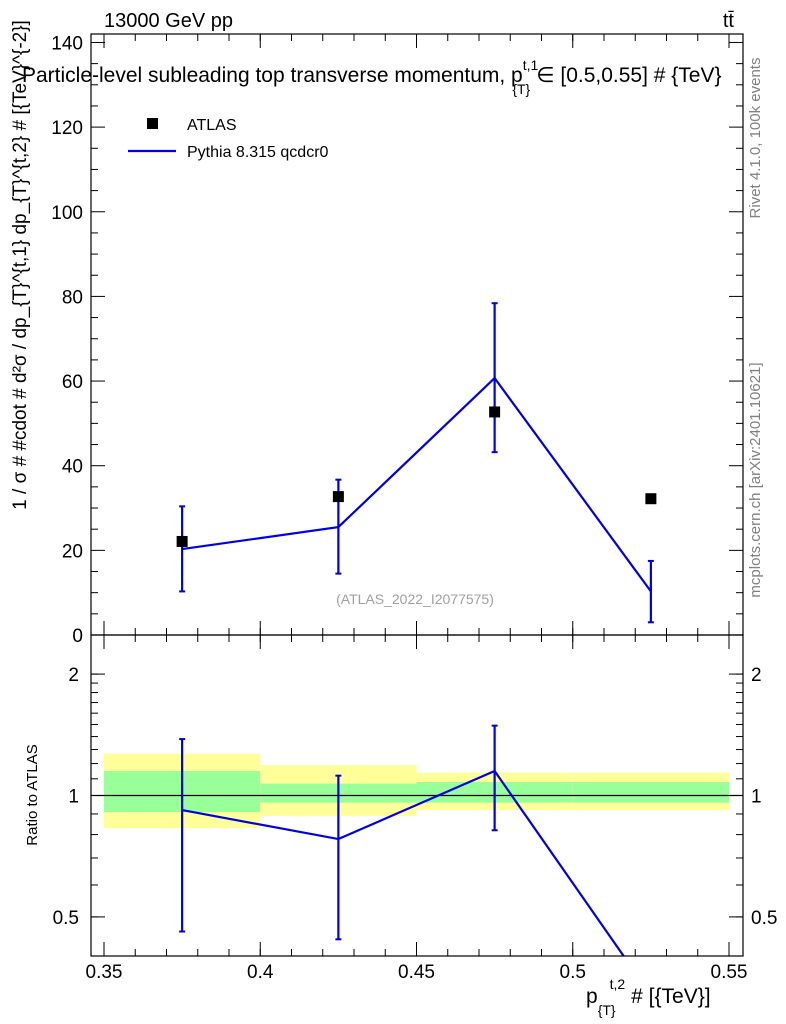  Describe the element at coordinates (73, 675) in the screenshot. I see `ratio-ytick-label: 2` at that location.